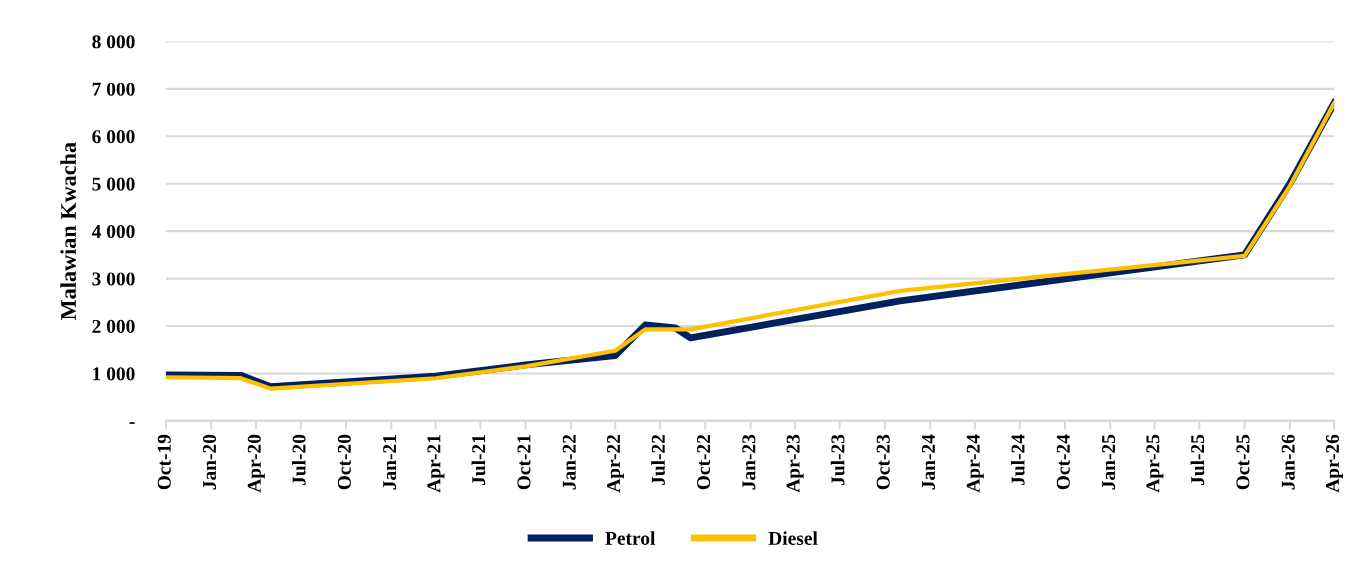 The width and height of the screenshot is (1349, 575). I want to click on y-axis-title: Malawian Kwacha, so click(68, 231).